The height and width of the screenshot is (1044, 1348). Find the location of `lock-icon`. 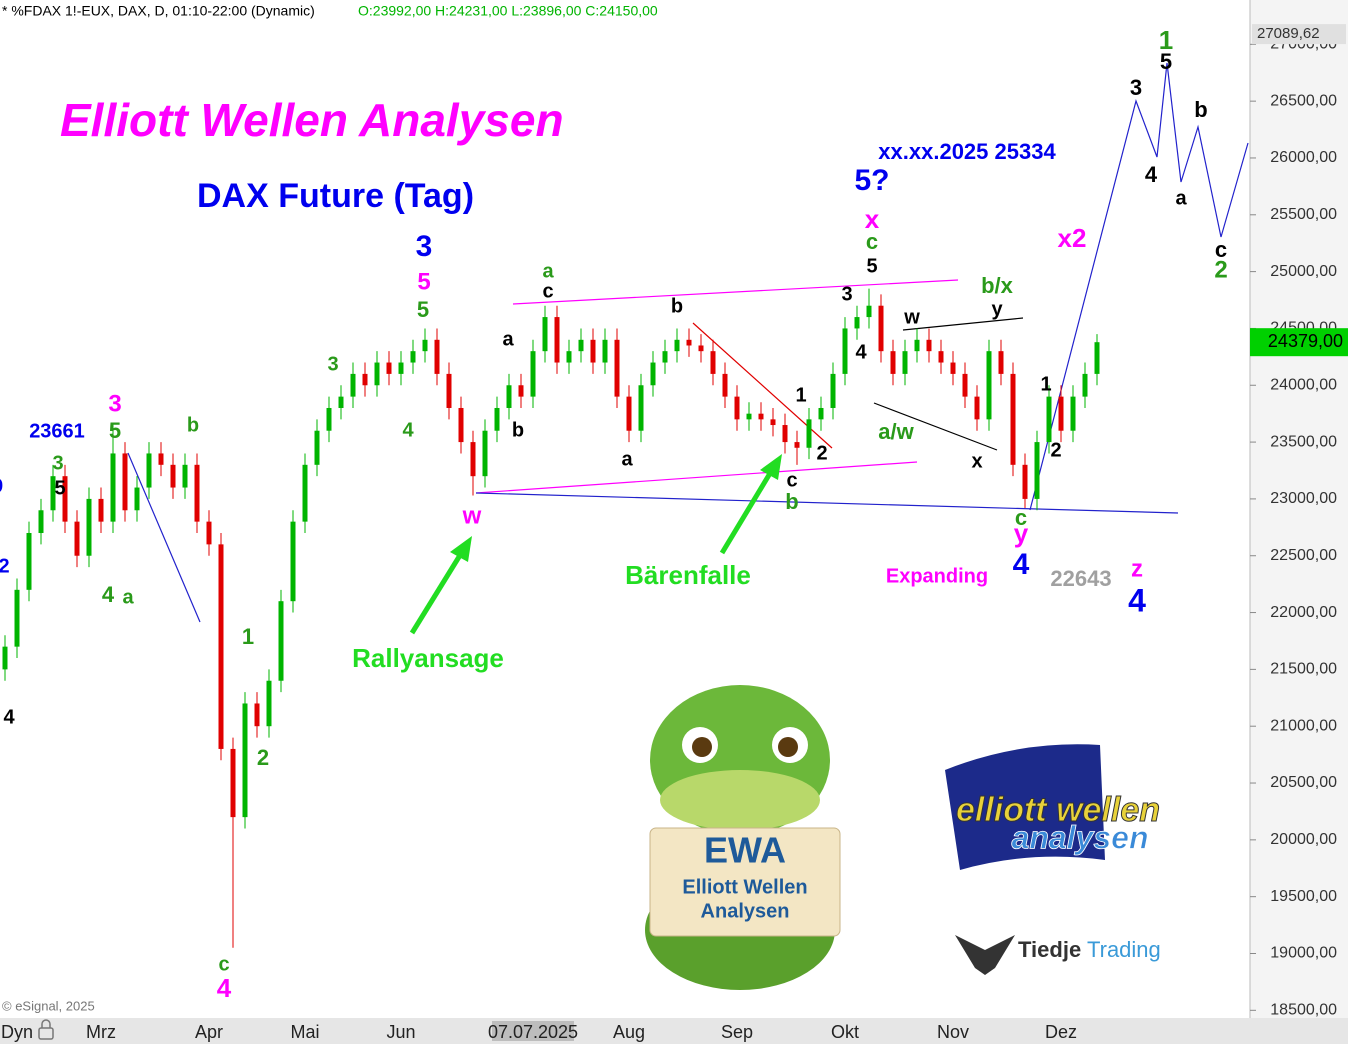

lock-icon is located at coordinates (46, 1029).